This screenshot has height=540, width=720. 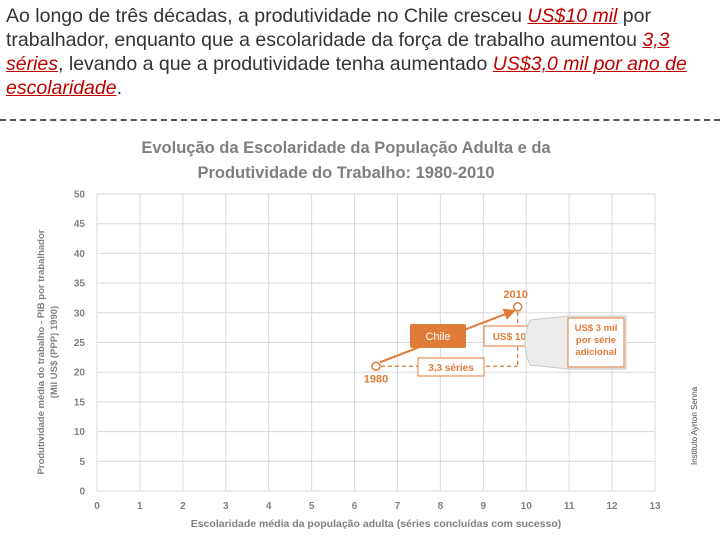 I want to click on x-tick-label: 5, so click(x=312, y=506).